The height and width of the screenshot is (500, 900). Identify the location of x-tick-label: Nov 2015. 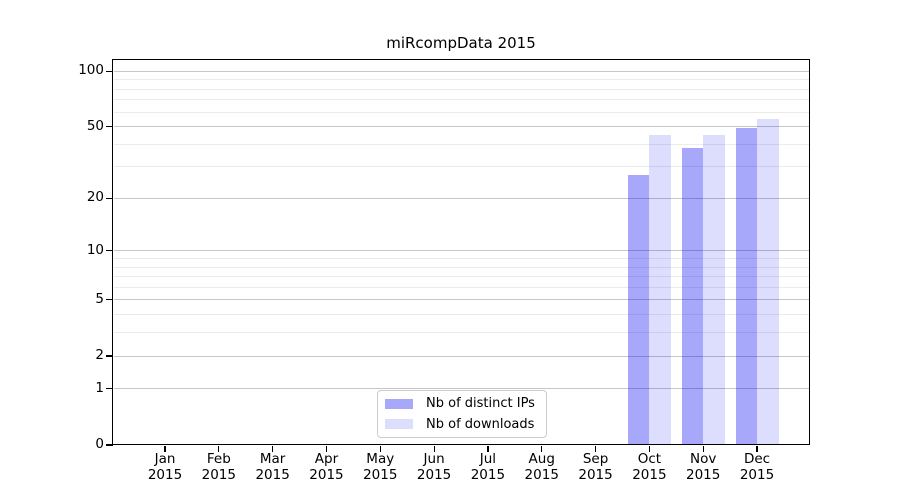
(703, 467).